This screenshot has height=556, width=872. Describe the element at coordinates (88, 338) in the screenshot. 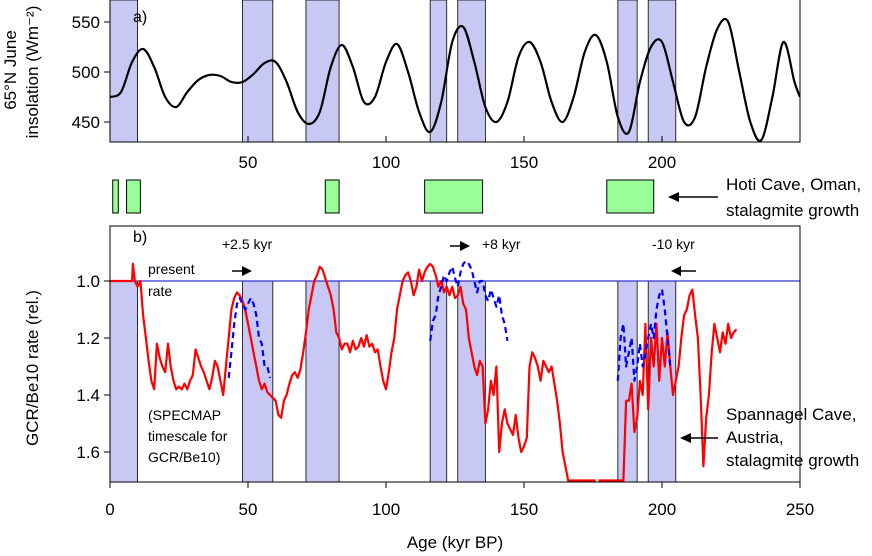

I see `panel-b-ytick-label-1: 1.2` at that location.